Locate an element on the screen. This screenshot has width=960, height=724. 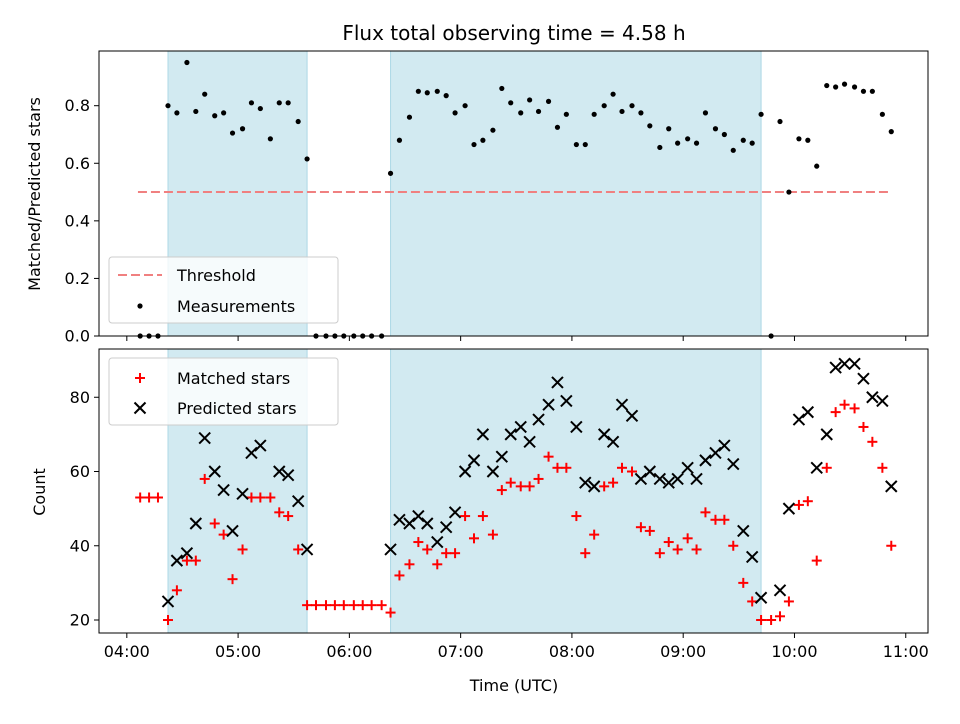
legend-measurements-label: Measurements is located at coordinates (236, 306).